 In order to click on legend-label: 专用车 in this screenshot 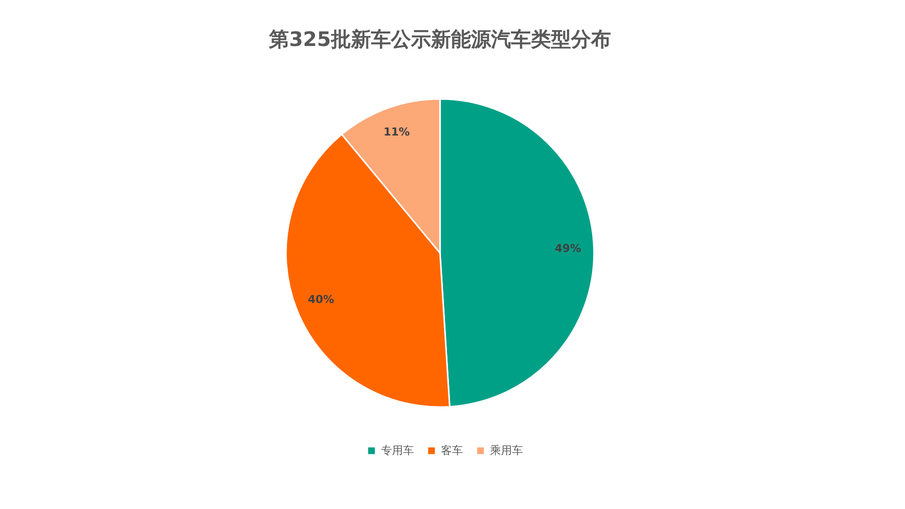, I will do `click(397, 450)`.